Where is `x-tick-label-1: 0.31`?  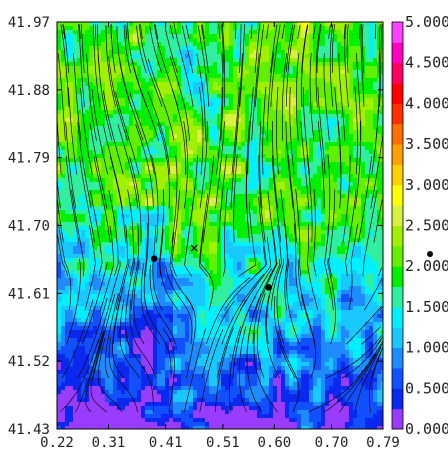
x-tick-label-1: 0.31 is located at coordinates (109, 443).